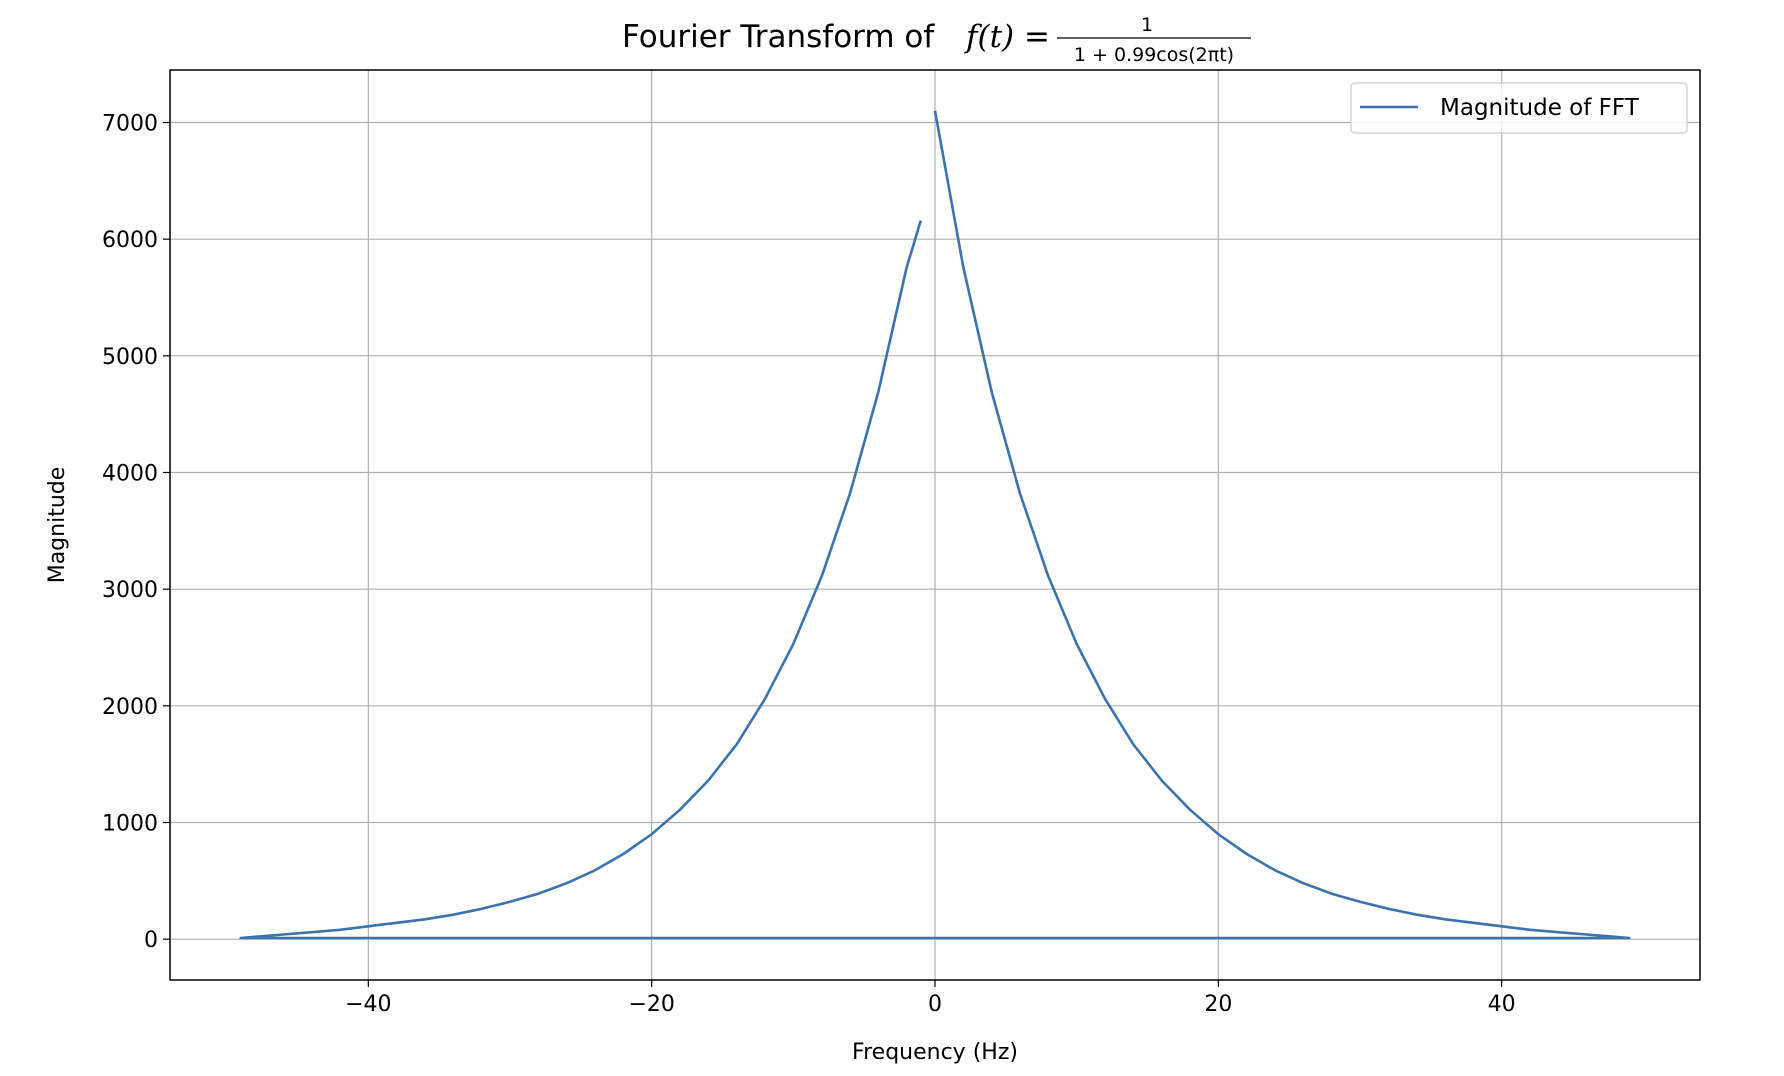 The image size is (1784, 1076). Describe the element at coordinates (130, 590) in the screenshot. I see `y-tick-label: 3000` at that location.